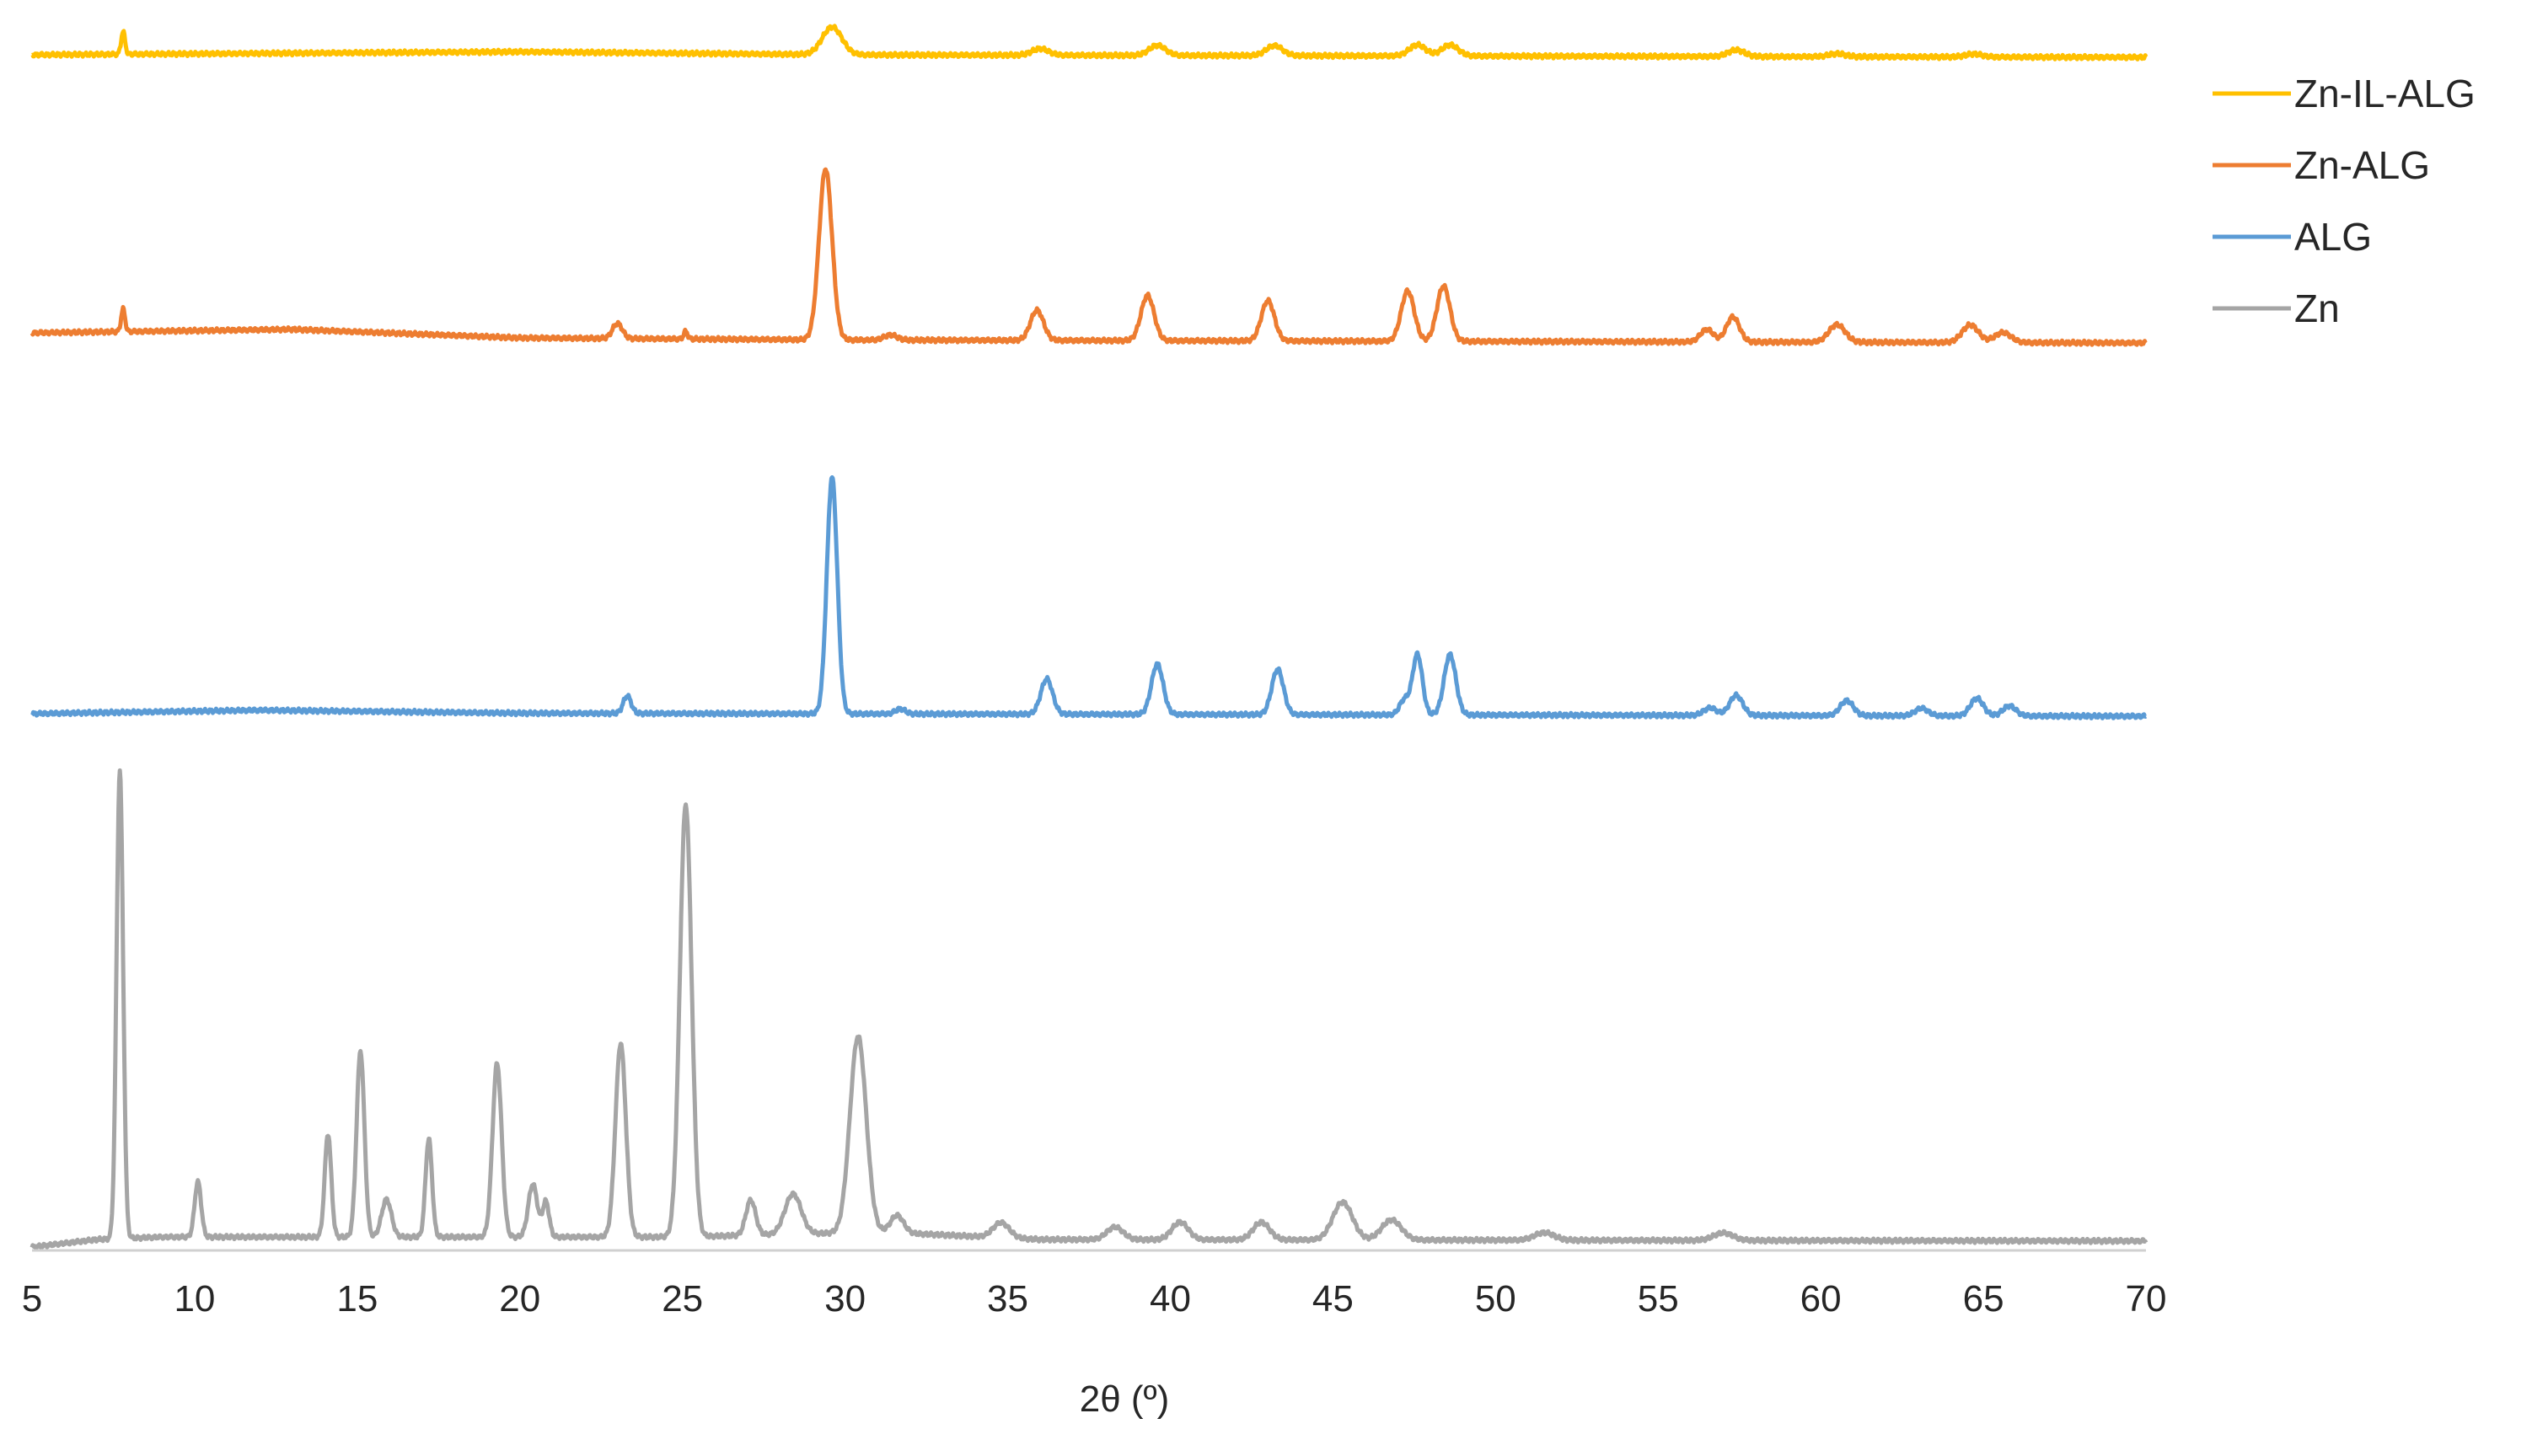 The height and width of the screenshot is (1456, 2532). What do you see at coordinates (32, 1299) in the screenshot?
I see `x-tick-label: 5` at bounding box center [32, 1299].